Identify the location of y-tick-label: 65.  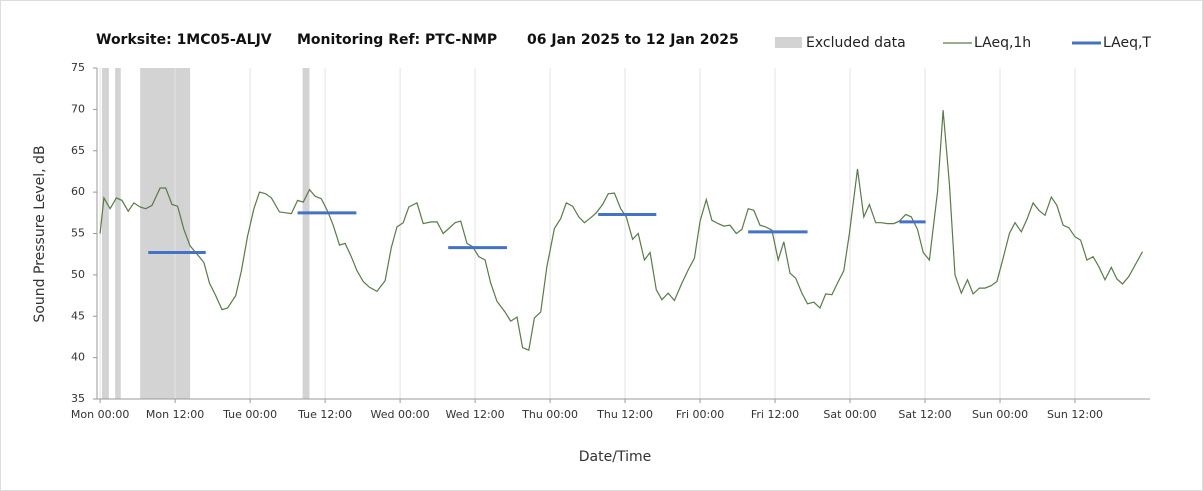
(78, 150).